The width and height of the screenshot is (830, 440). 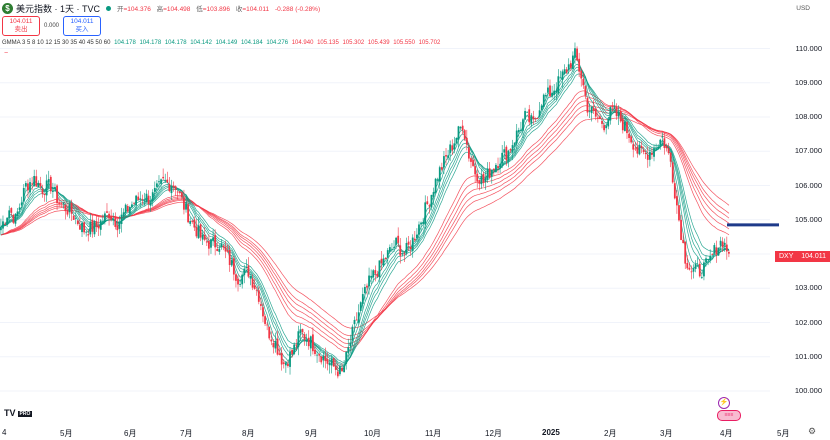 I want to click on y-tick-label: 105.000, so click(x=808, y=219).